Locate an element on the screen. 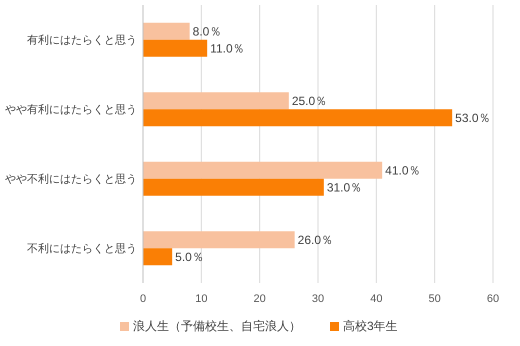 This screenshot has height=346, width=520. data-label: 5.0％ is located at coordinates (189, 257).